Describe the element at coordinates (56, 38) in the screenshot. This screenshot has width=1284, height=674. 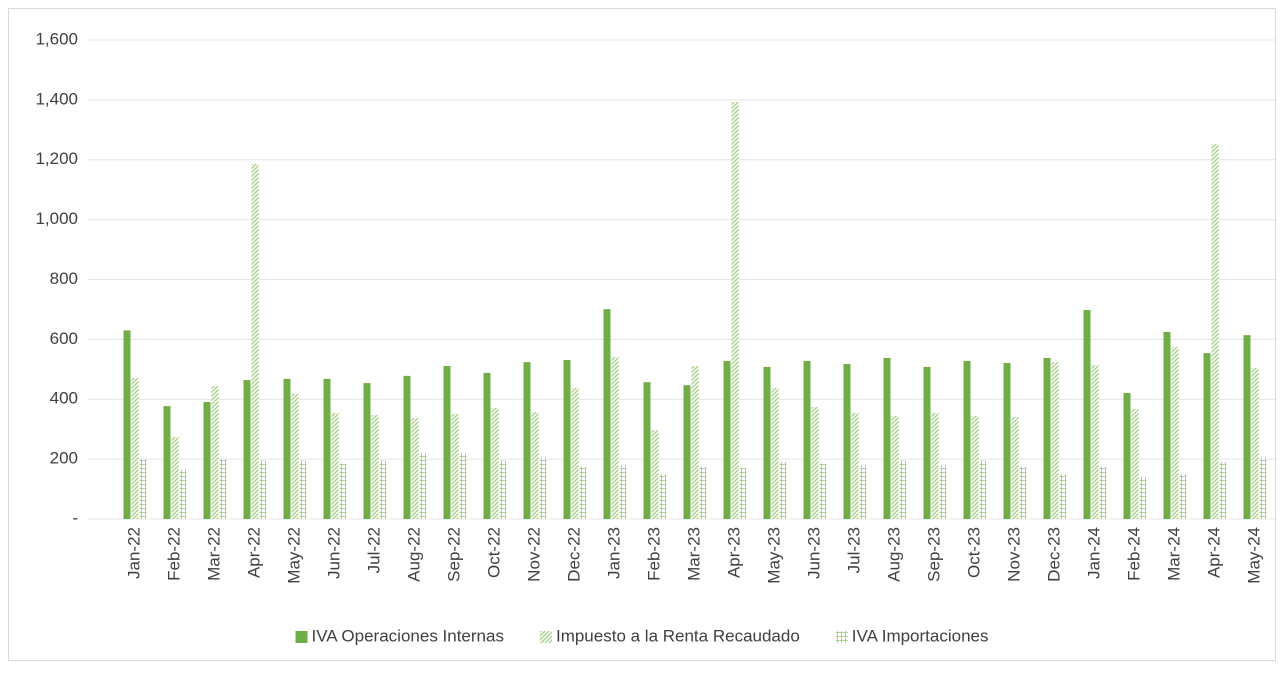
I see `y-tick-label: 1,600` at that location.